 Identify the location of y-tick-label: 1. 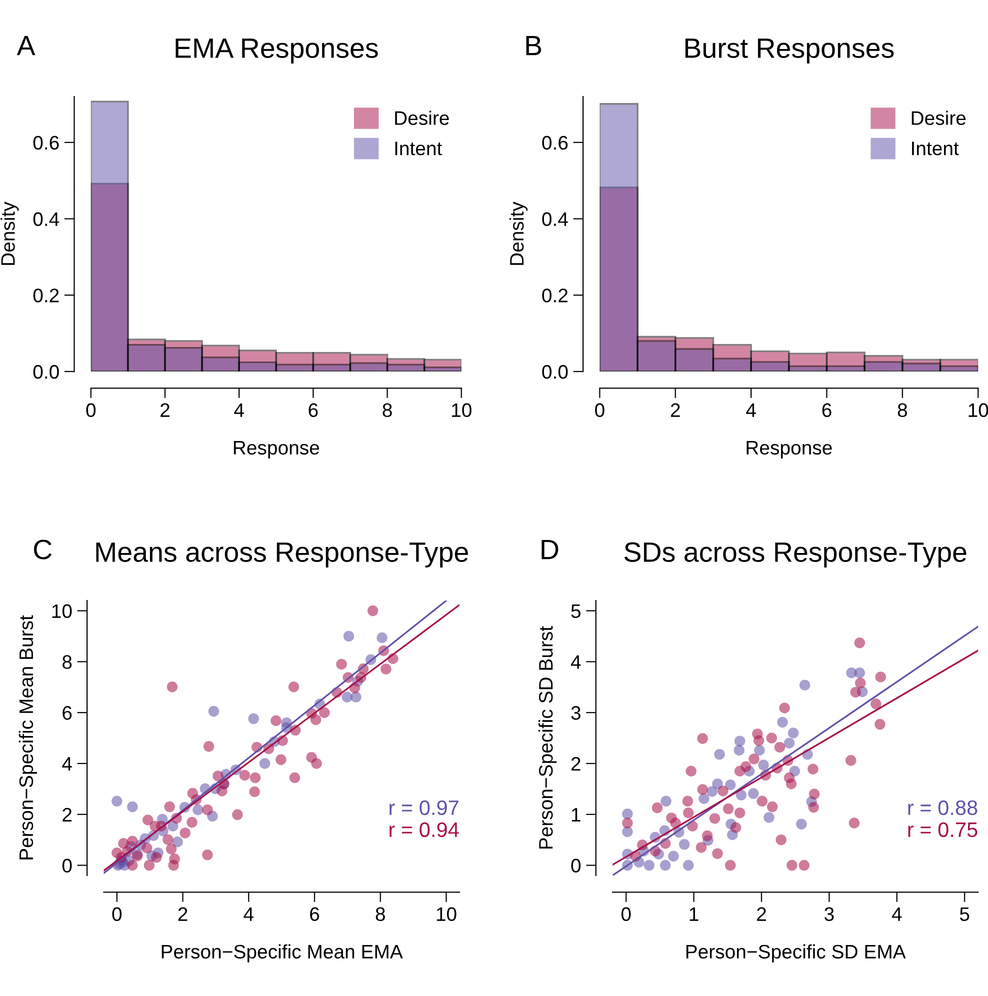
(576, 815).